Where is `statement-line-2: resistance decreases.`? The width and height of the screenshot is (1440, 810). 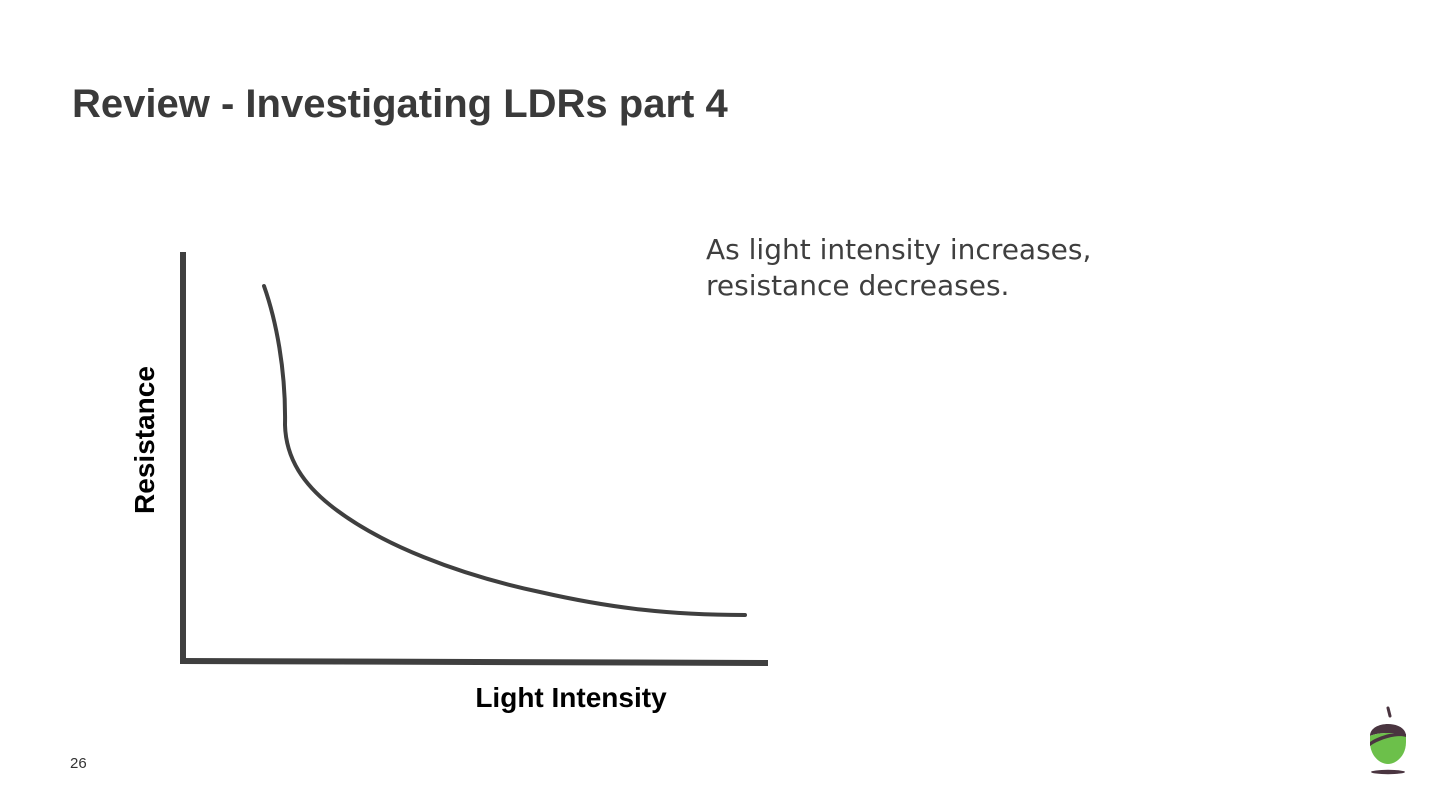 statement-line-2: resistance decreases. is located at coordinates (858, 285).